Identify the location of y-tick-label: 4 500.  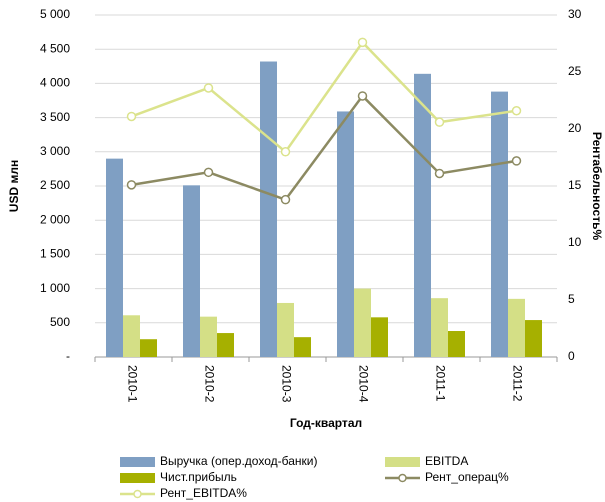
(55, 48).